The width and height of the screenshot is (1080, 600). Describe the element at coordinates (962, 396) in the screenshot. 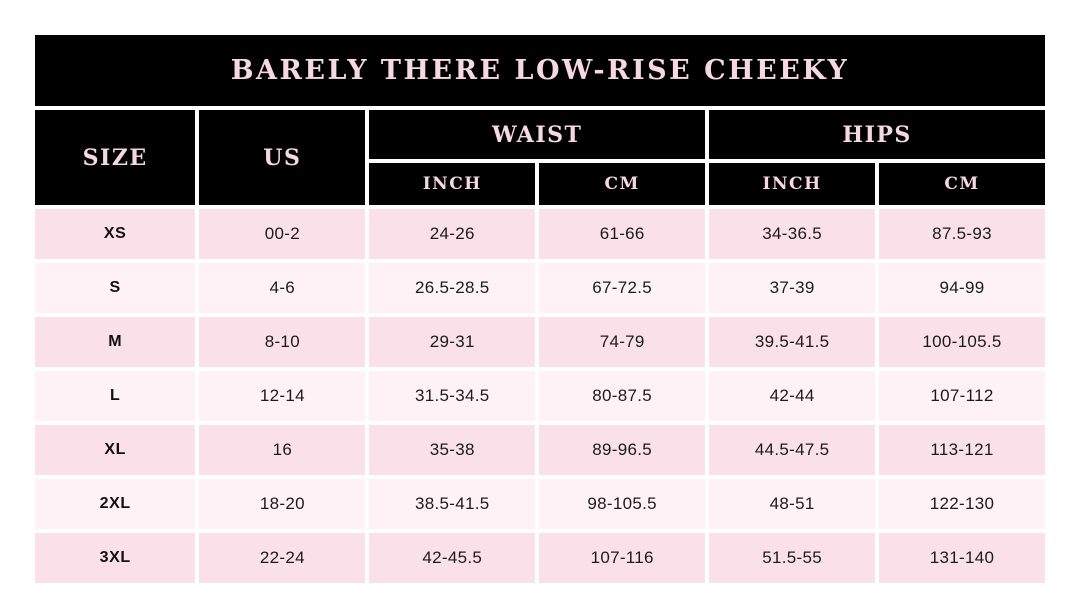

I see `hips-cm-value: 107-112` at that location.